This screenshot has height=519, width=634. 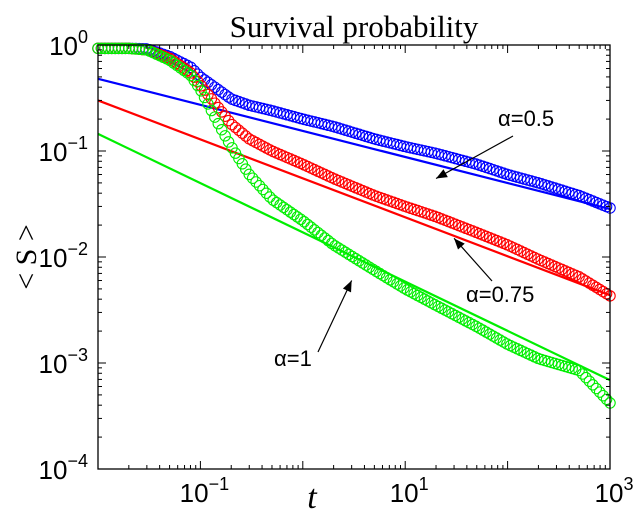 I want to click on x-tick-exponent: −1, so click(x=219, y=484).